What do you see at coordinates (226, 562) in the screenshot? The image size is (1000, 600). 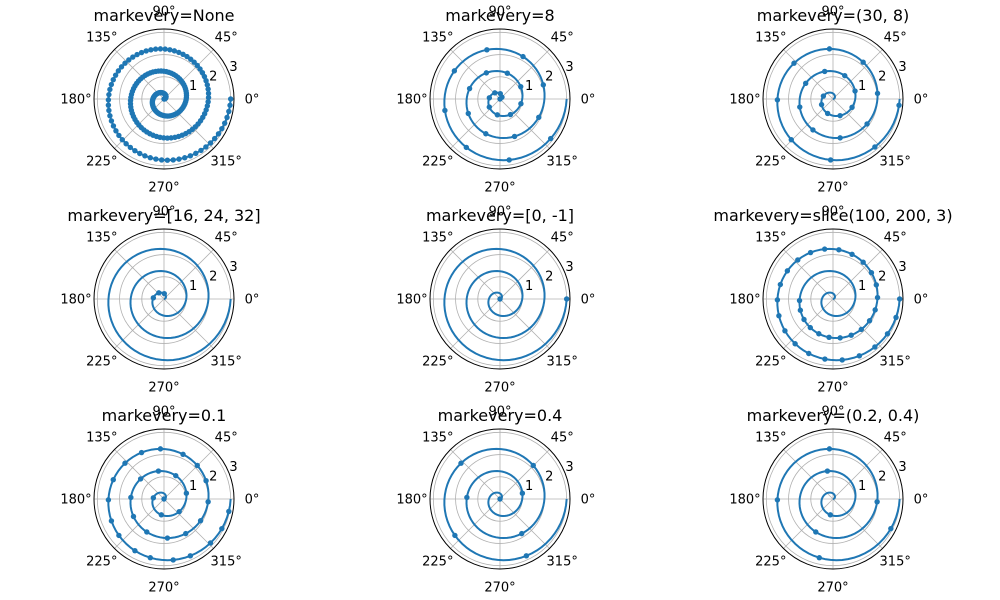 I see `angle-tick-label: 315°` at bounding box center [226, 562].